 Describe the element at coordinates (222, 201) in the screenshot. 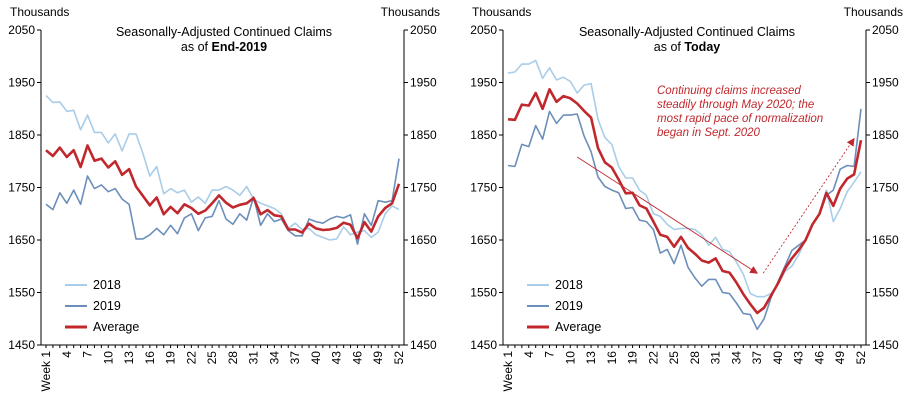

I see `series-line-2019` at that location.